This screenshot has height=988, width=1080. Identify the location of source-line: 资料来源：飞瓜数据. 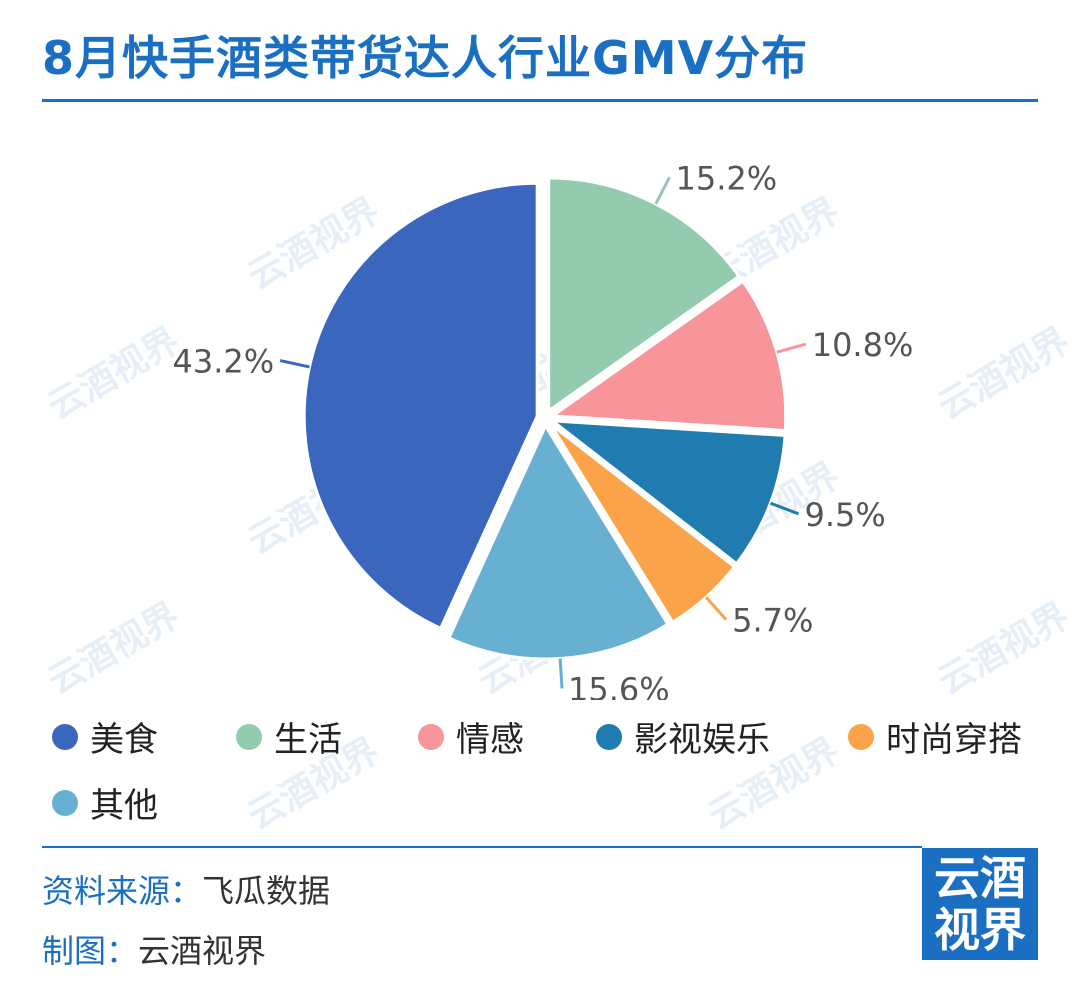
(186, 889).